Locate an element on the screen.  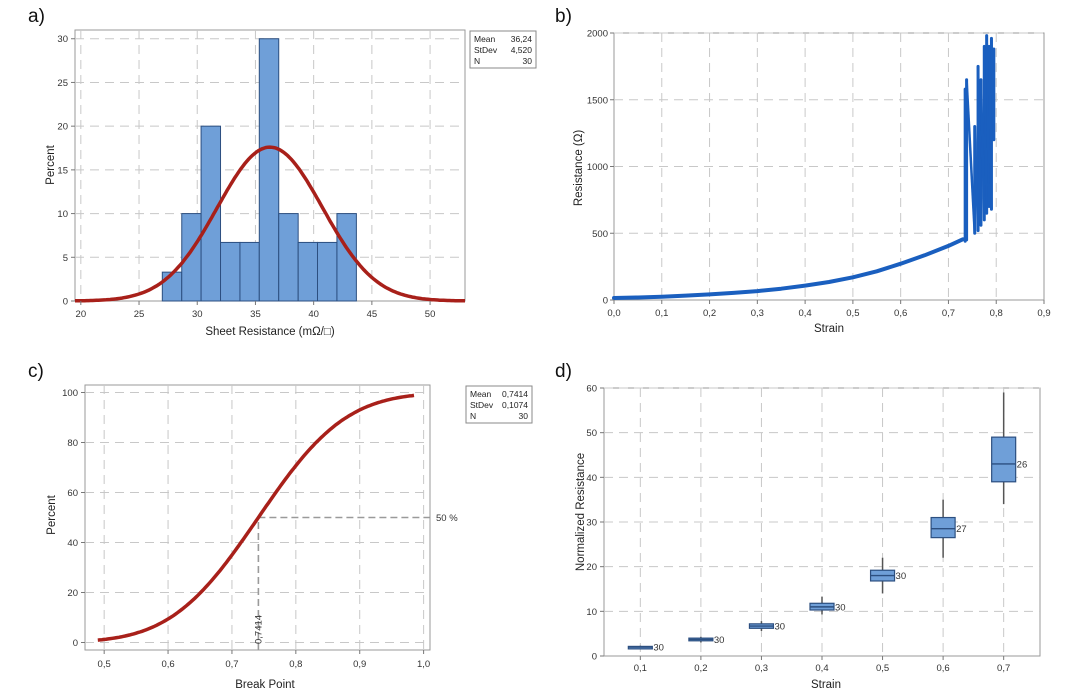
panel-c-stat-value: 0,1074 is located at coordinates (515, 405).